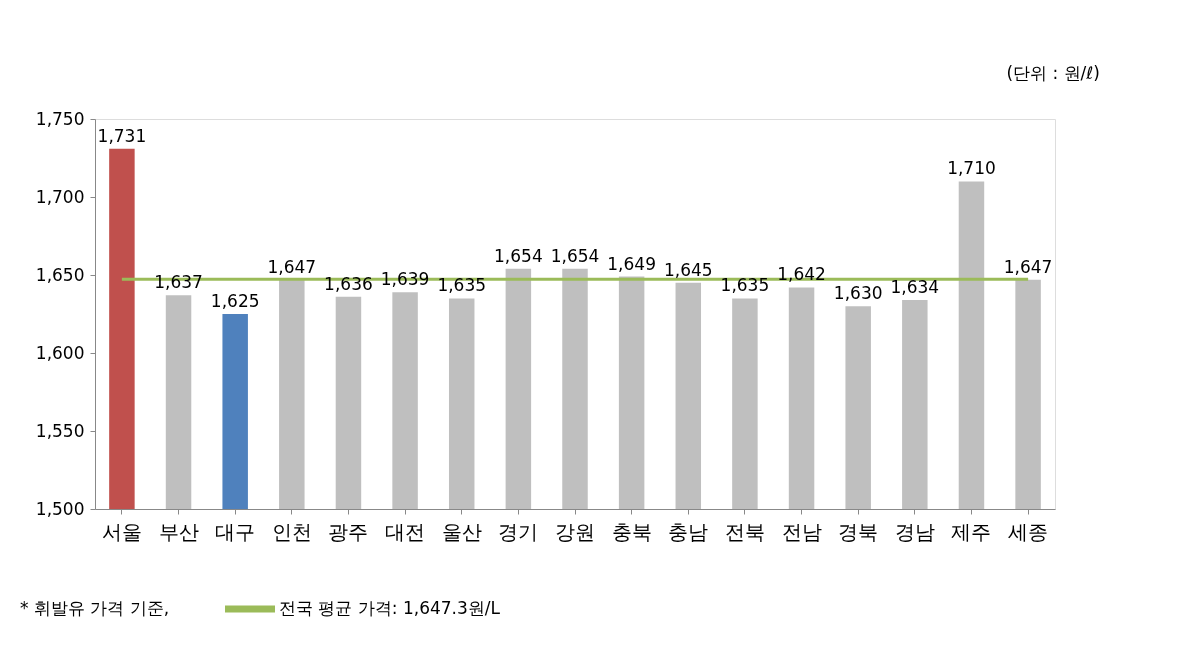  What do you see at coordinates (631, 263) in the screenshot?
I see `data-label: 1,649` at bounding box center [631, 263].